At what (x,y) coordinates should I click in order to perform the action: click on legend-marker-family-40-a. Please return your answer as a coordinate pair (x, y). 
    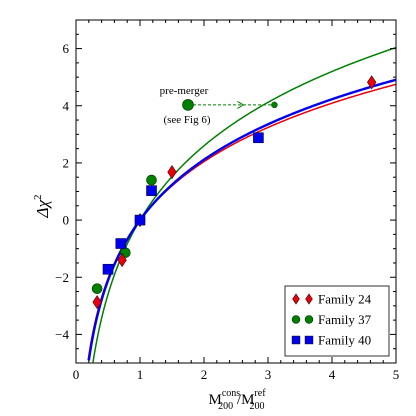
    Looking at the image, I should click on (296, 340).